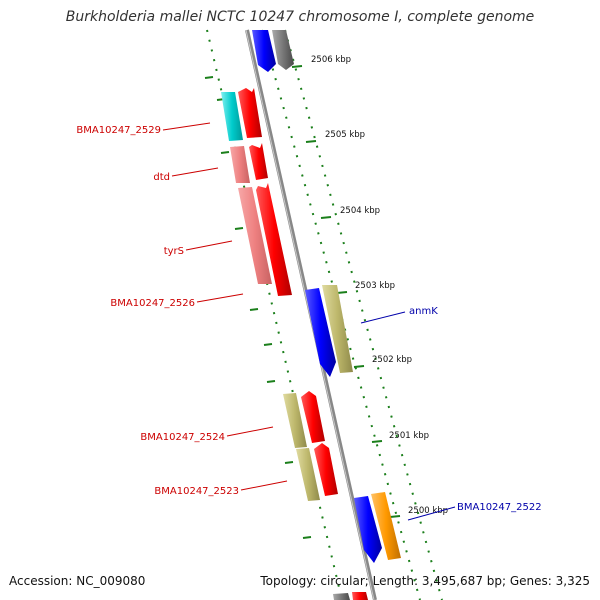 The height and width of the screenshot is (600, 600). Describe the element at coordinates (392, 360) in the screenshot. I see `ruler-tick-label: 2502 kbp` at that location.